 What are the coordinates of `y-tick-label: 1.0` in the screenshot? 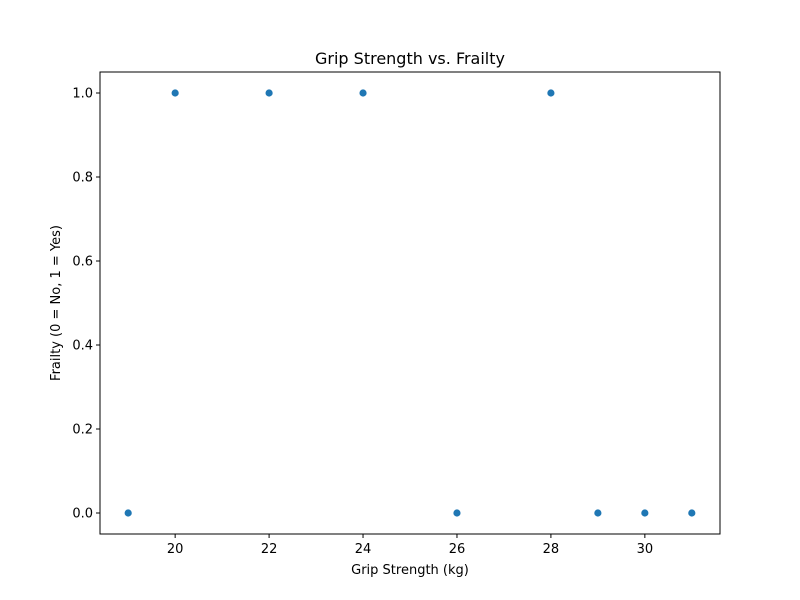 It's located at (82, 94).